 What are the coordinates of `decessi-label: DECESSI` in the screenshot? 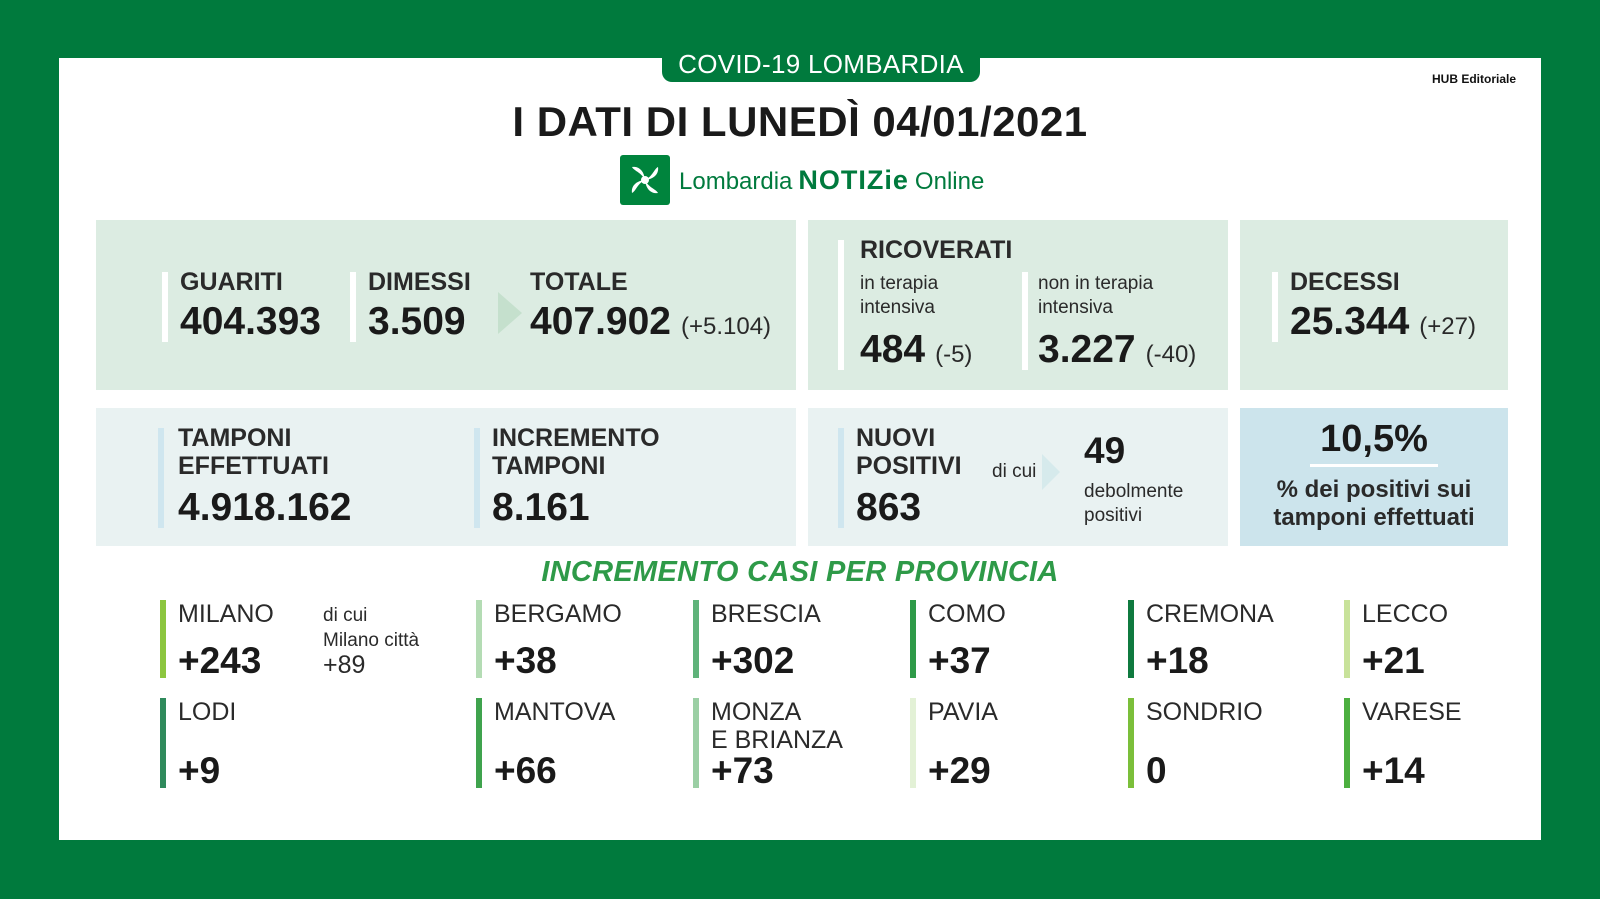 It's located at (1345, 282).